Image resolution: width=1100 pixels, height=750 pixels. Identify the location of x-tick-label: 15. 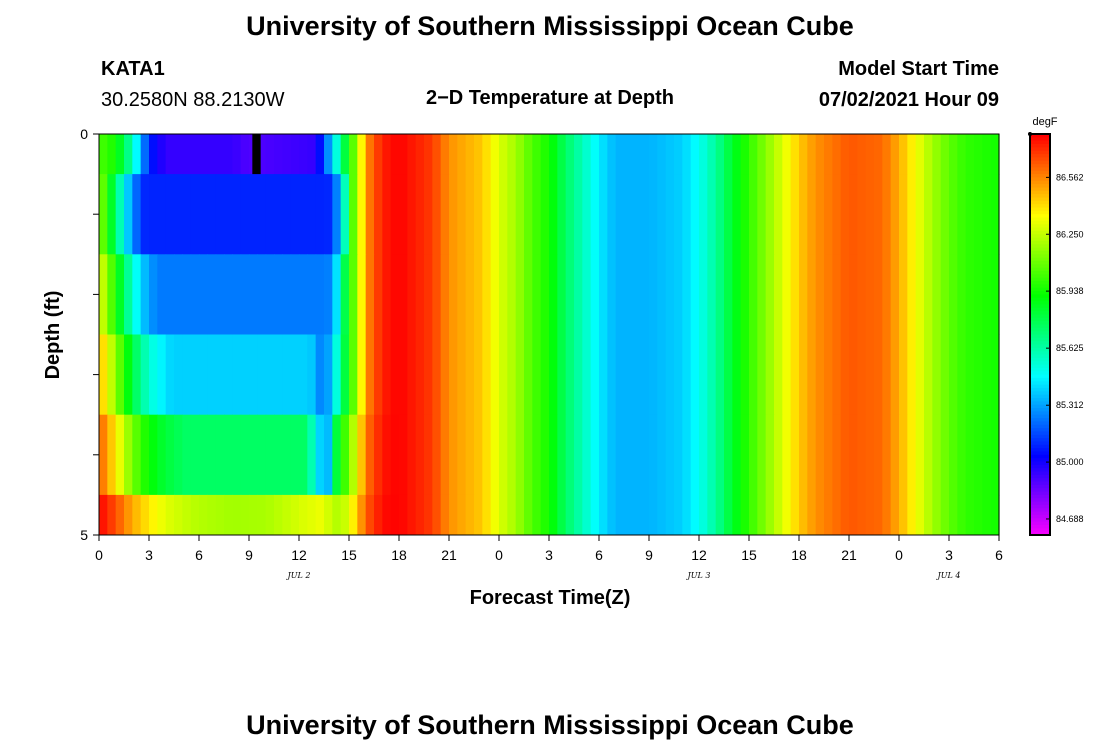
(349, 555).